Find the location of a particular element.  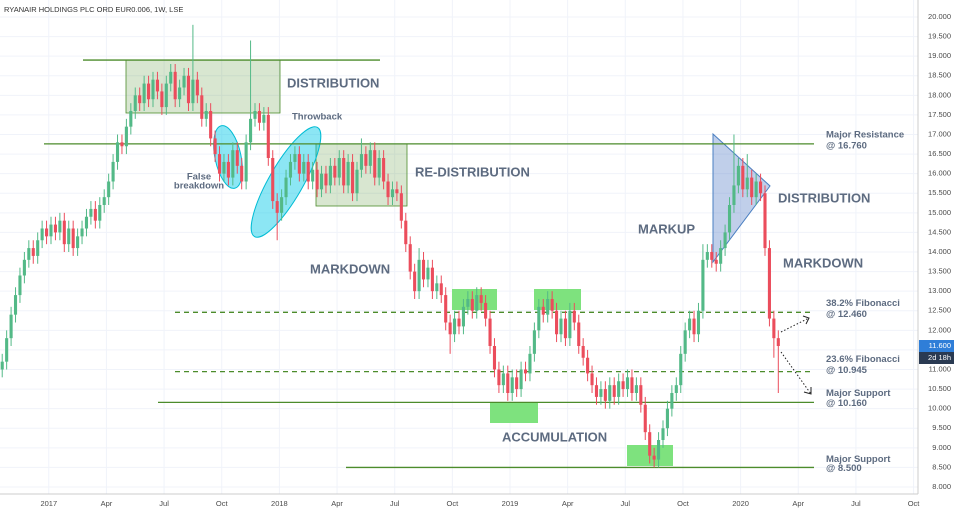

y-tick-label: 19.500 is located at coordinates (939, 36).